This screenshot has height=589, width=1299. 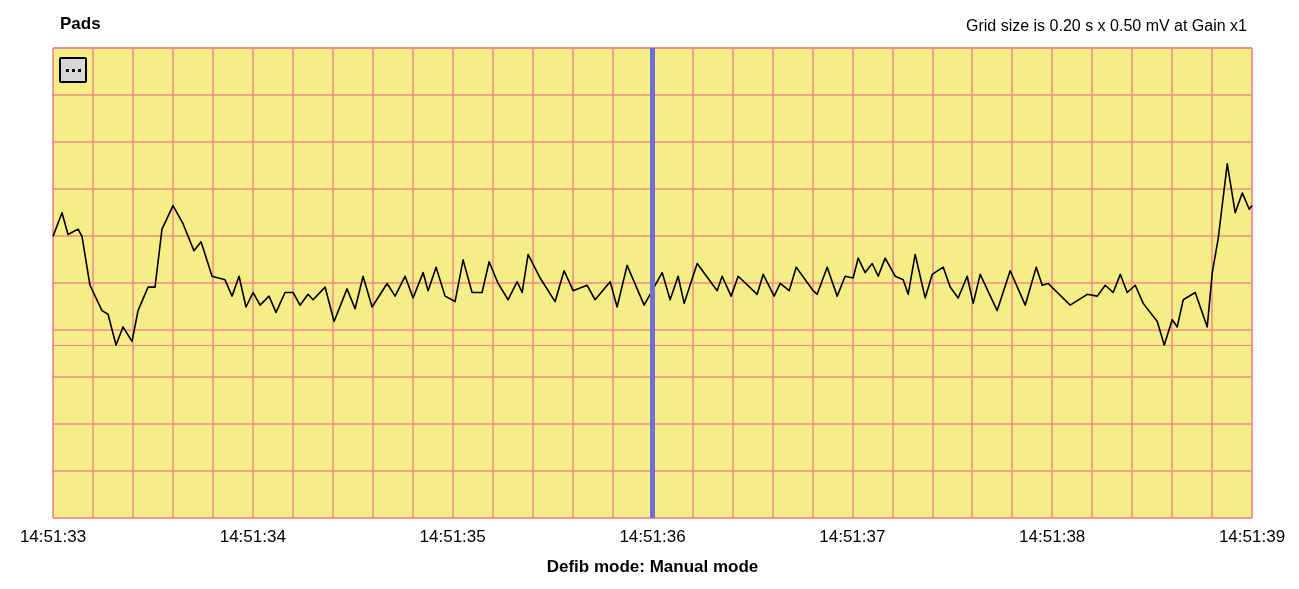 What do you see at coordinates (80, 23) in the screenshot?
I see `chart-title: Pads` at bounding box center [80, 23].